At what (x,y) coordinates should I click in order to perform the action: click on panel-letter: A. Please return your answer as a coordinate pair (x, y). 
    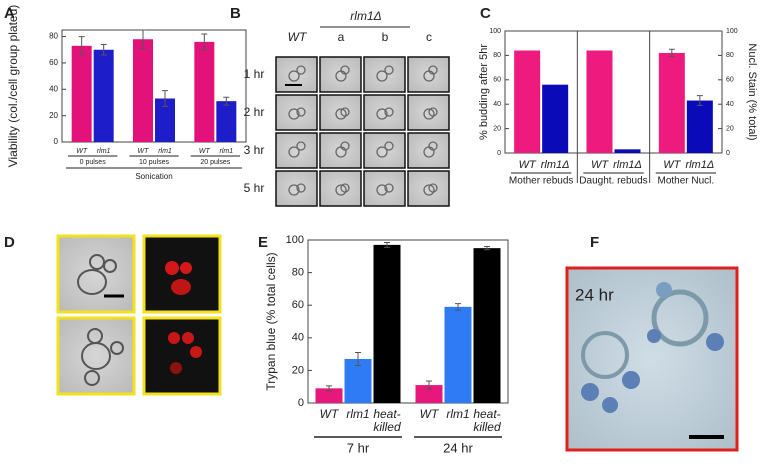
    Looking at the image, I should click on (9, 13).